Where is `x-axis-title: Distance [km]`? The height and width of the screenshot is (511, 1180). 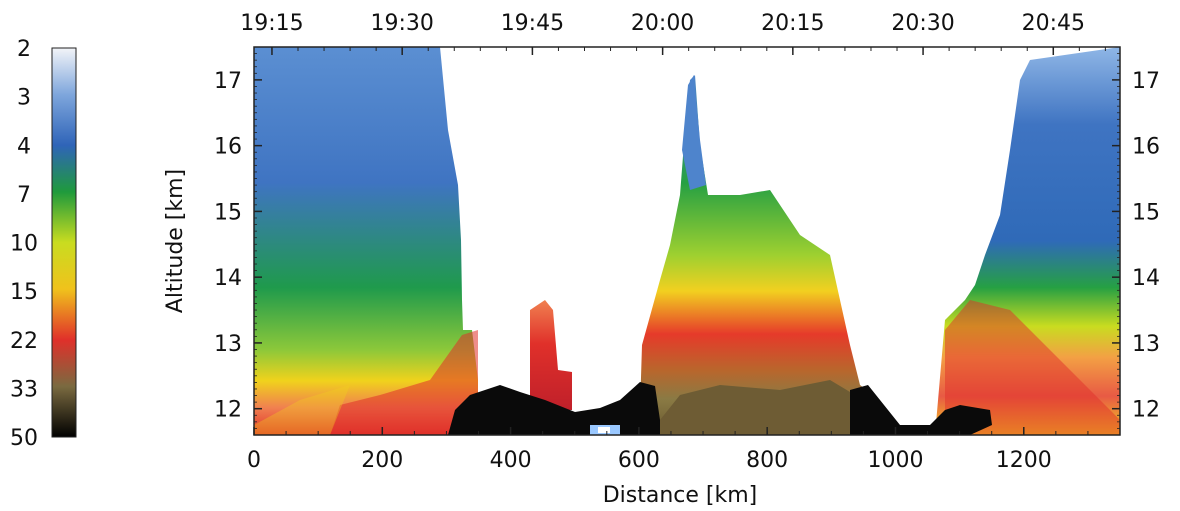 x-axis-title: Distance [km] is located at coordinates (680, 495).